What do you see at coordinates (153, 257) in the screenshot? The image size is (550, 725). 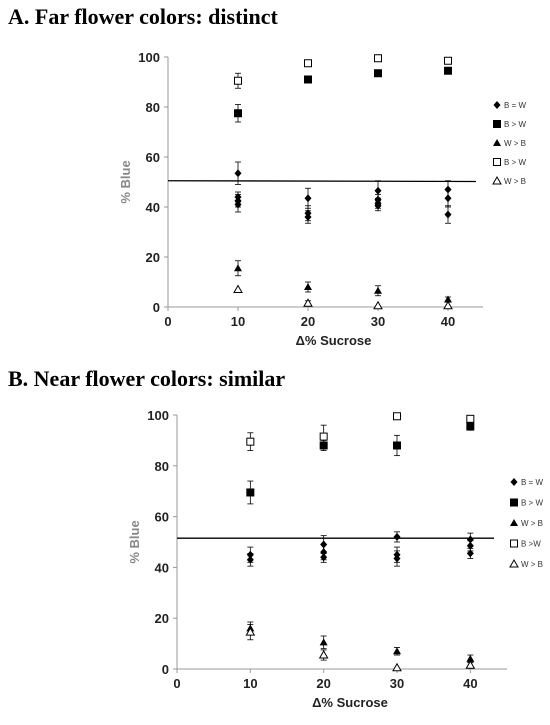 I see `panel-a-y-tick-label: 20` at bounding box center [153, 257].